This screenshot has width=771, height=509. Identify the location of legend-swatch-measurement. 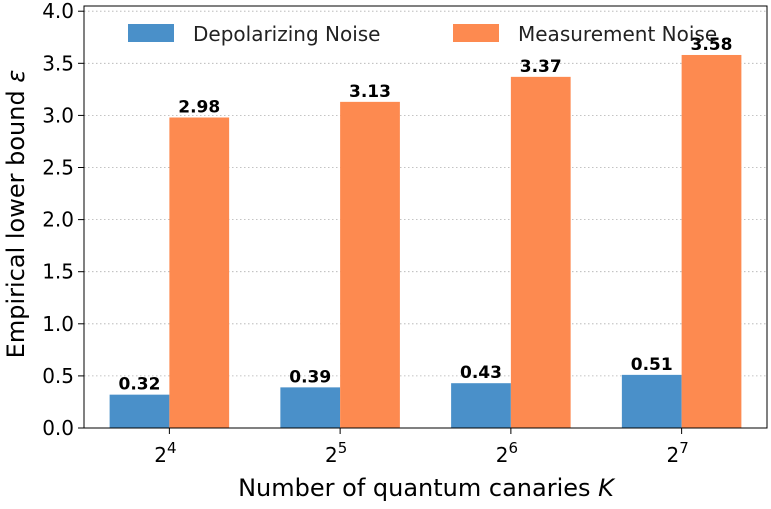
(476, 33).